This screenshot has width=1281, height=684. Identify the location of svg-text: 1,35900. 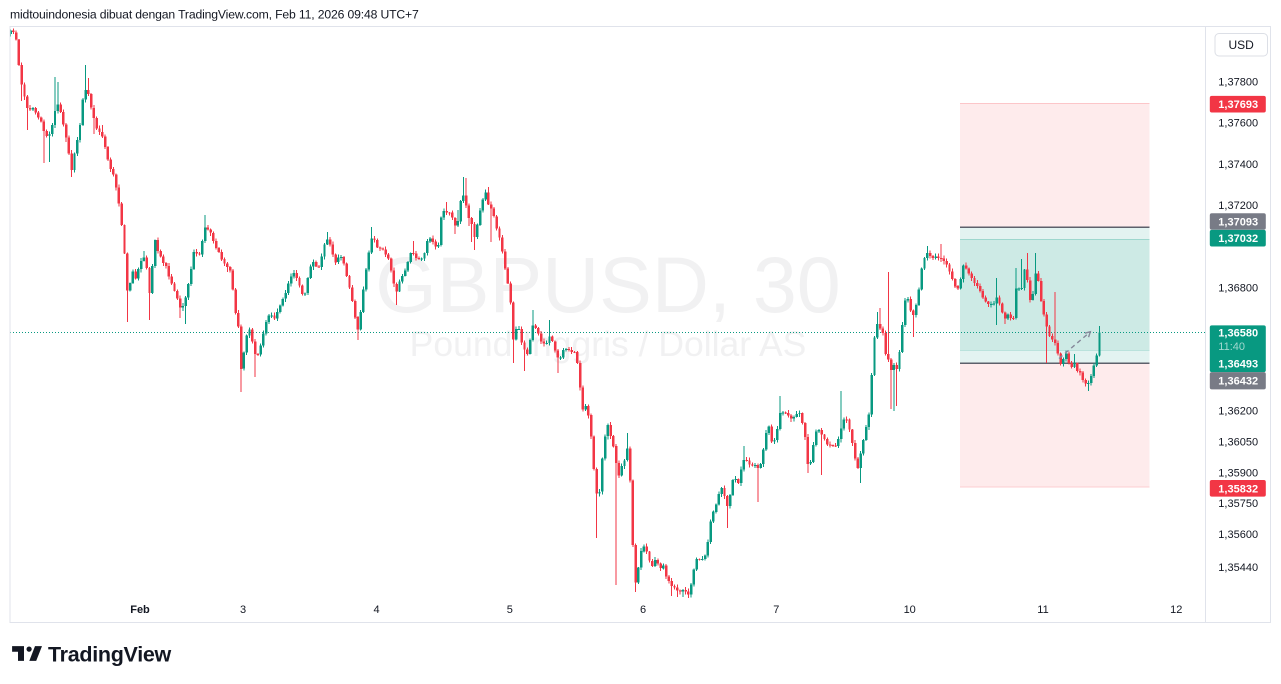
(1238, 473).